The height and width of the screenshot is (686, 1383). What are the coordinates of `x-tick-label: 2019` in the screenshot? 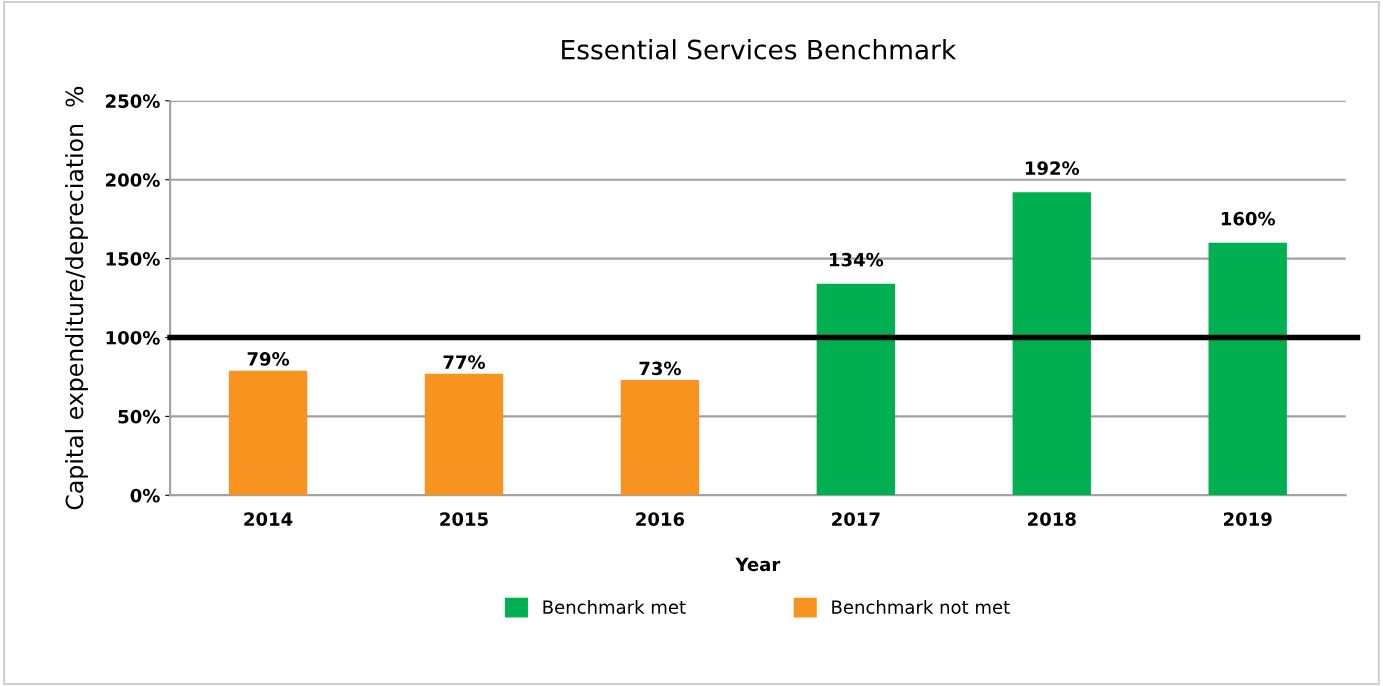 It's located at (1248, 519).